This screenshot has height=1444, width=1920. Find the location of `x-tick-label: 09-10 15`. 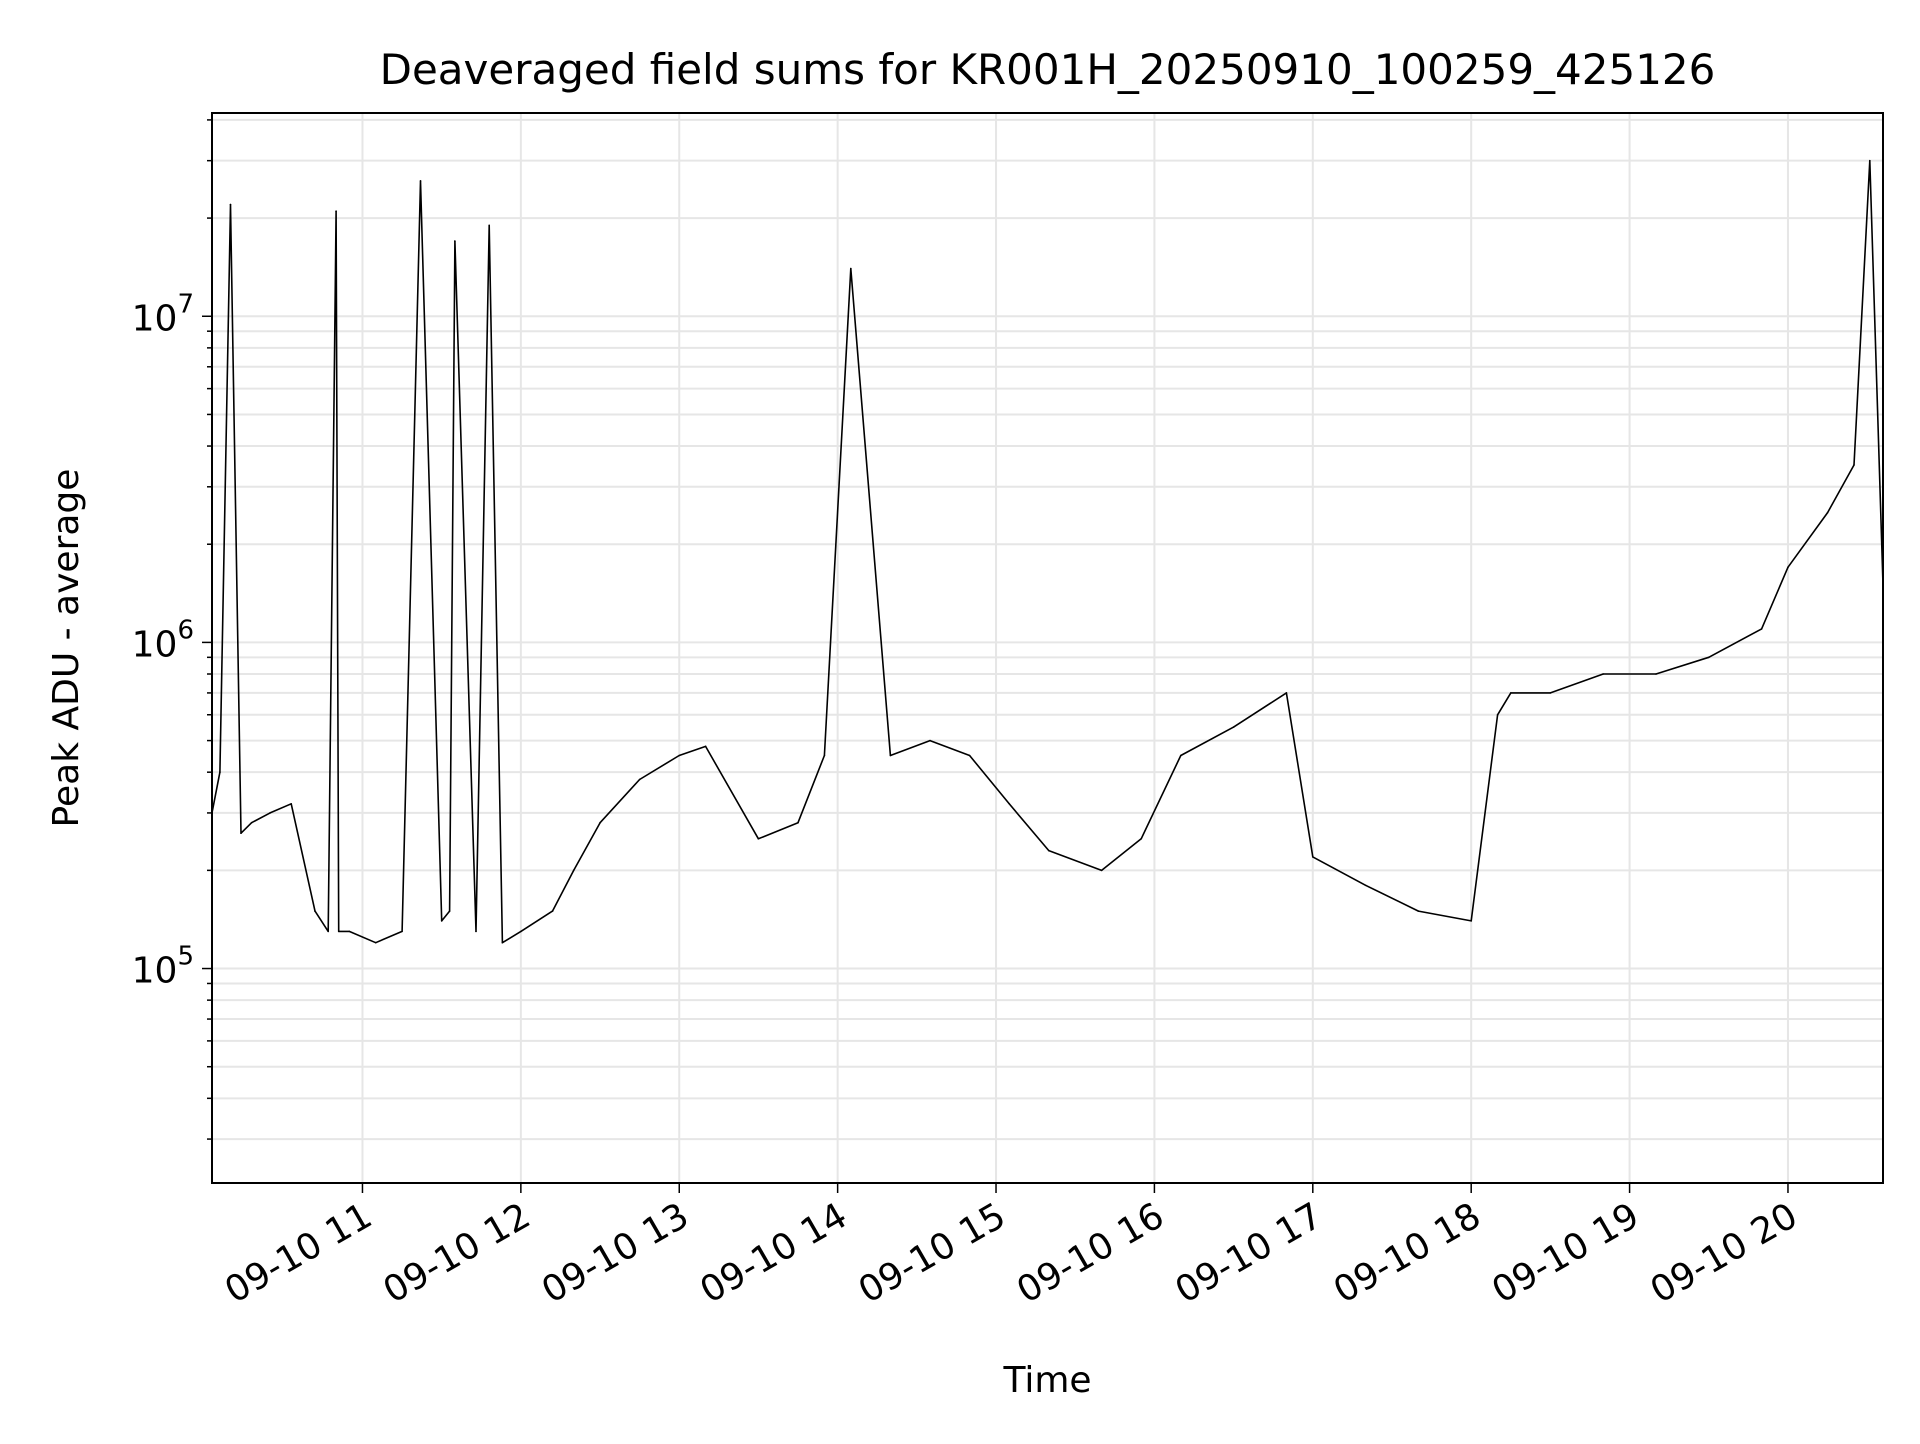

x-tick-label: 09-10 15 is located at coordinates (932, 1253).